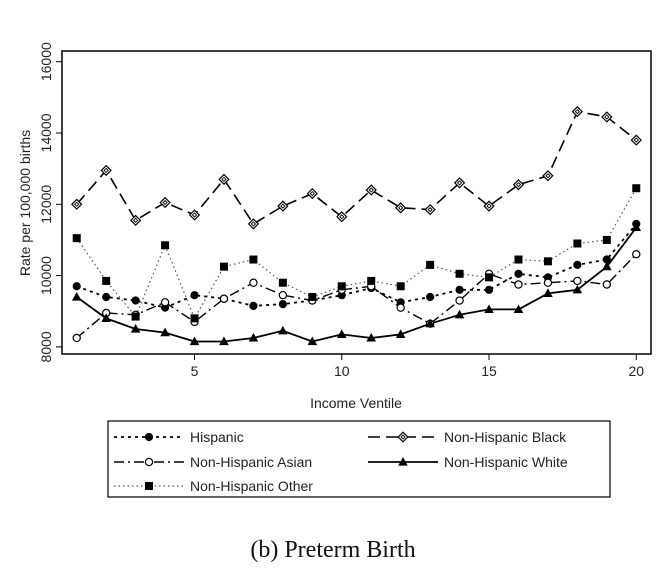 The image size is (666, 575). What do you see at coordinates (149, 437) in the screenshot?
I see `legend-marker-hispanic` at bounding box center [149, 437].